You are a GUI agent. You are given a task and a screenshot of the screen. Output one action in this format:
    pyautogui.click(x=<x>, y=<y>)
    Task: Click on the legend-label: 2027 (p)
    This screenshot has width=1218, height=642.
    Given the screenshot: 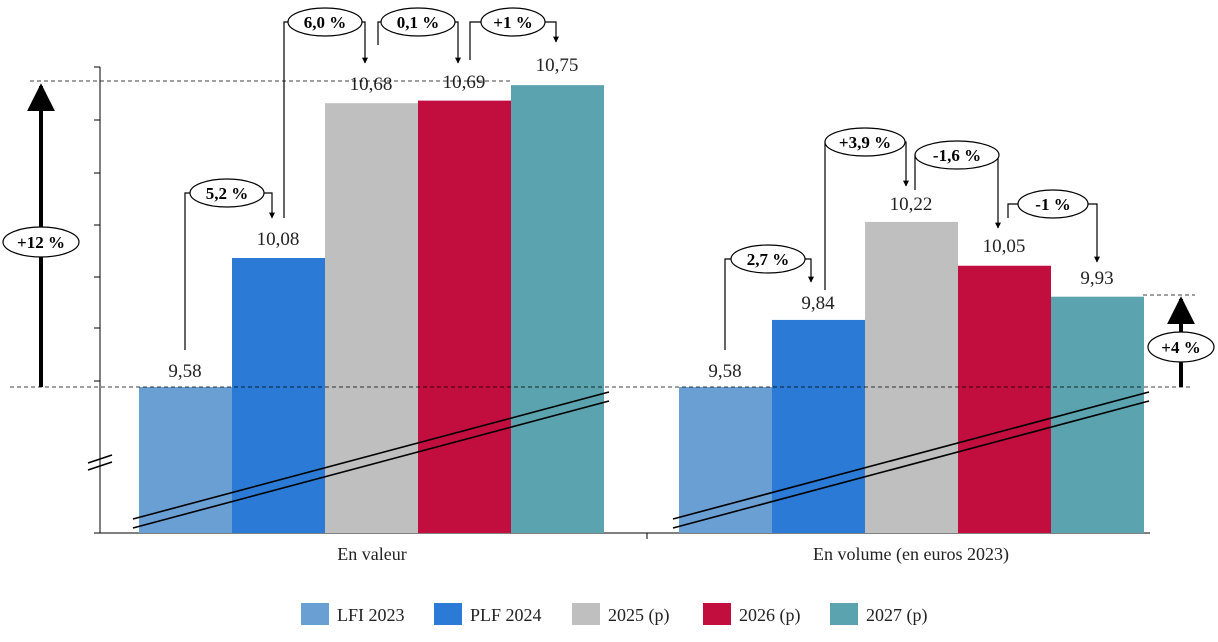 What is the action you would take?
    pyautogui.click(x=897, y=615)
    